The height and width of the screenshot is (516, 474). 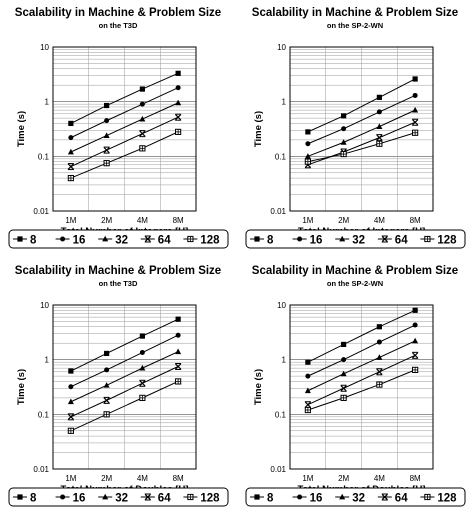 I want to click on legend-item-16: 16, so click(x=307, y=241).